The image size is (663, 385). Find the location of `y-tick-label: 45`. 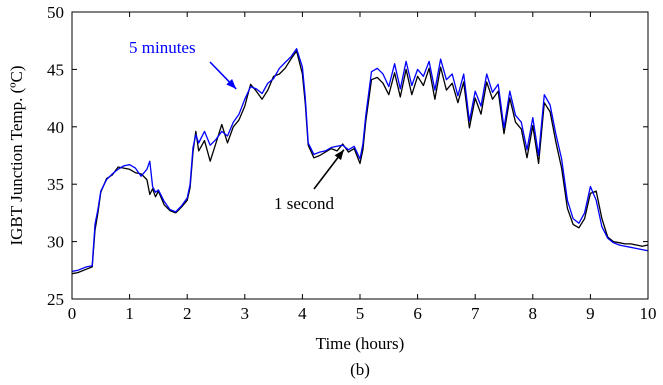

y-tick-label: 45 is located at coordinates (55, 69).